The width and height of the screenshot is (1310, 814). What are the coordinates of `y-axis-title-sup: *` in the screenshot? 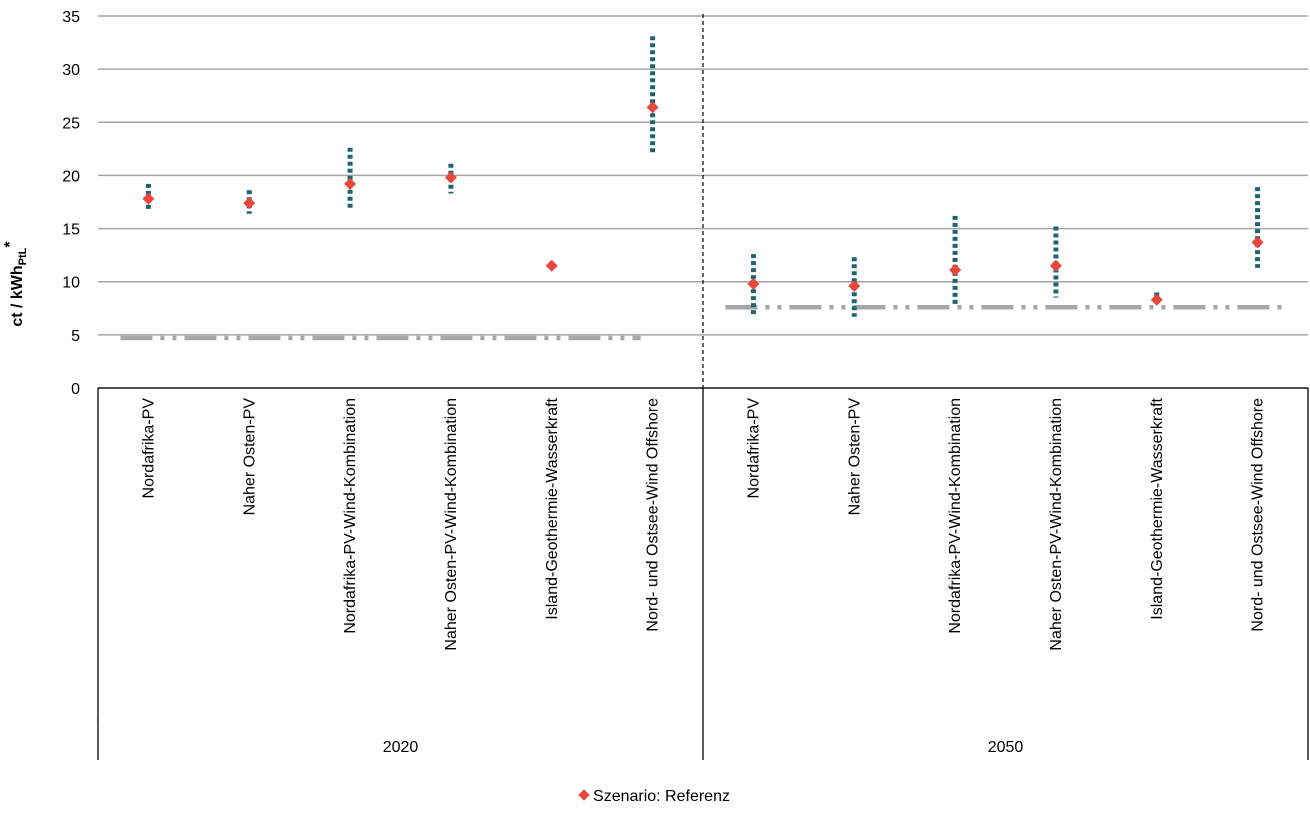 It's located at (10, 244).